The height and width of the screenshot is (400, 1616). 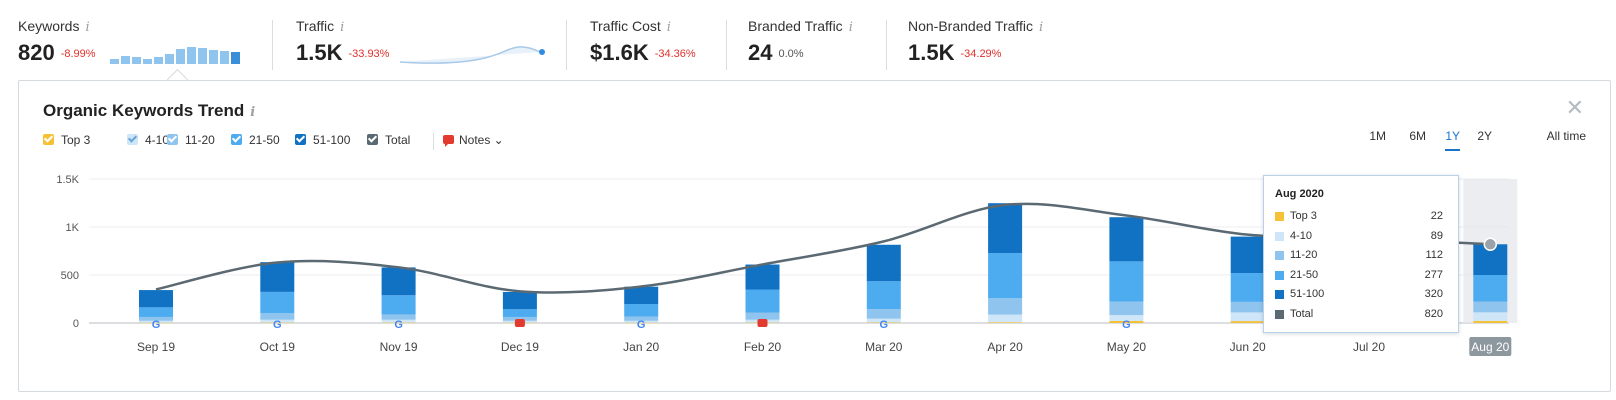 What do you see at coordinates (981, 54) in the screenshot?
I see `metric-change: -34.29%` at bounding box center [981, 54].